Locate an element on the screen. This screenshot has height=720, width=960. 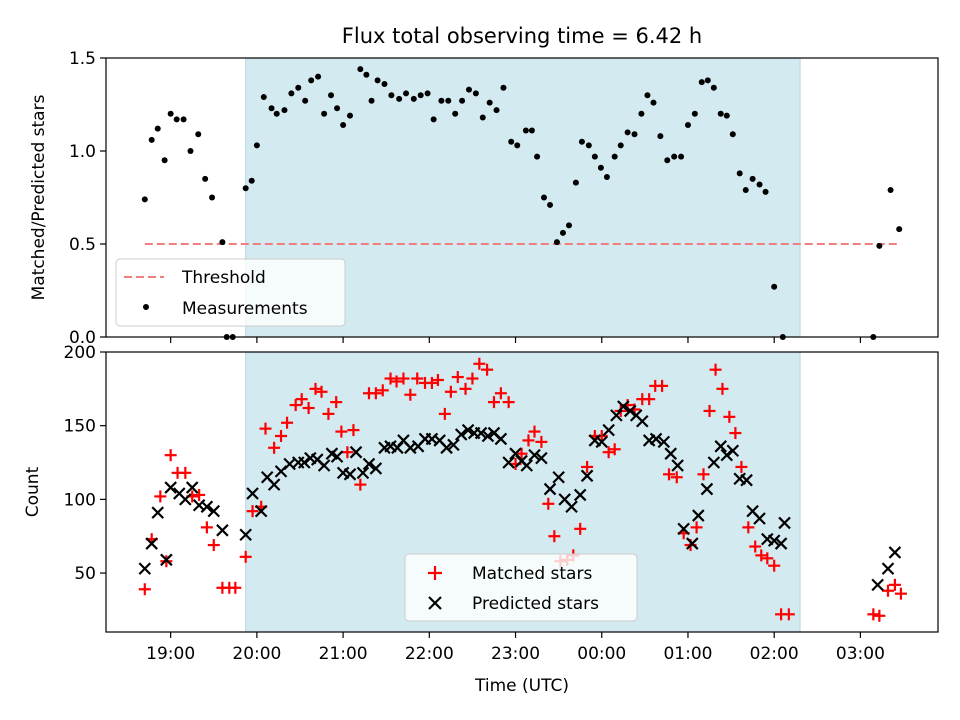
legend-predicted-swatch is located at coordinates (435, 603).